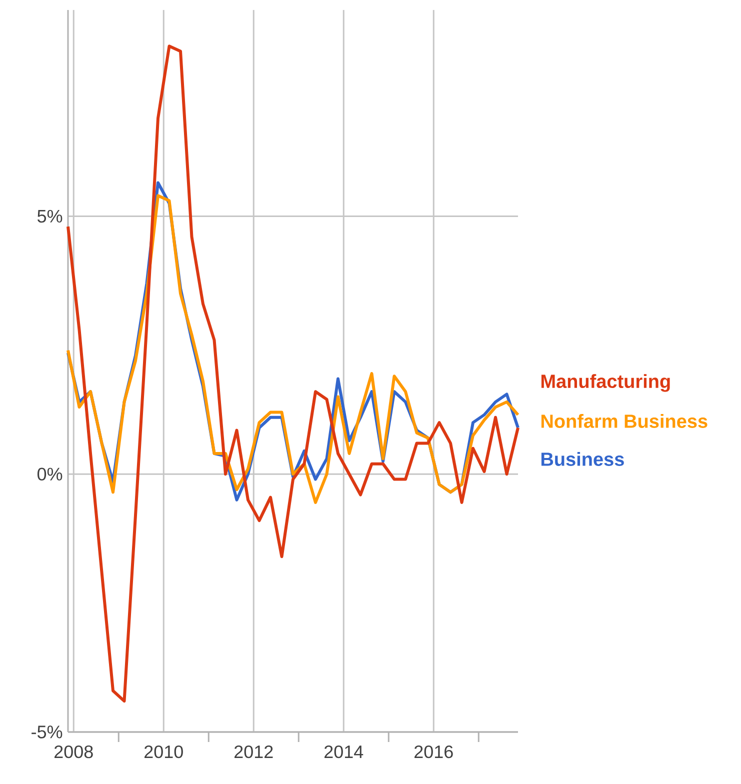  I want to click on series-label: Business, so click(582, 459).